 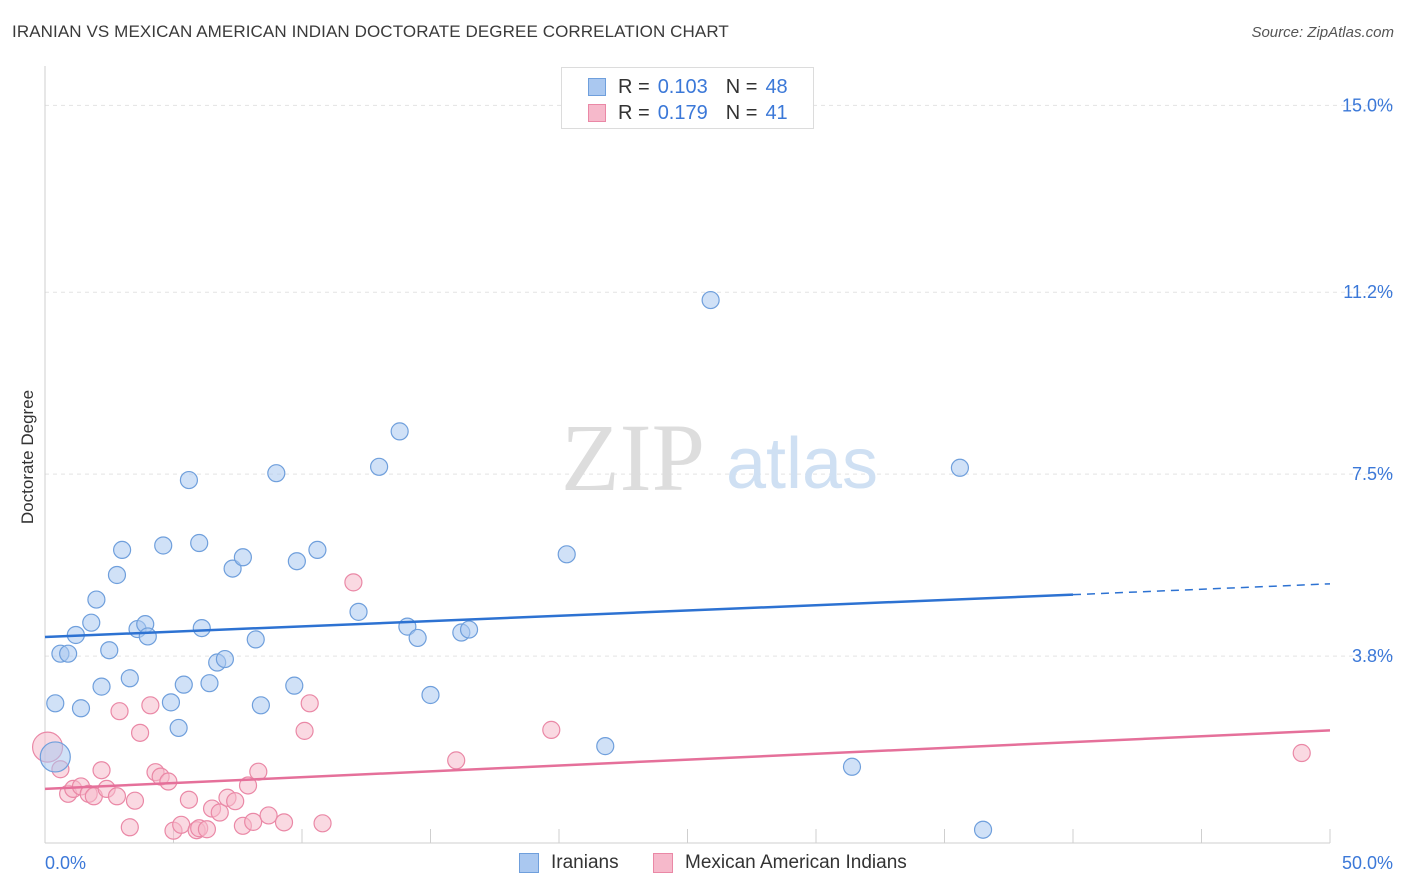 I want to click on watermark-zip: ZIP, so click(x=633, y=457).